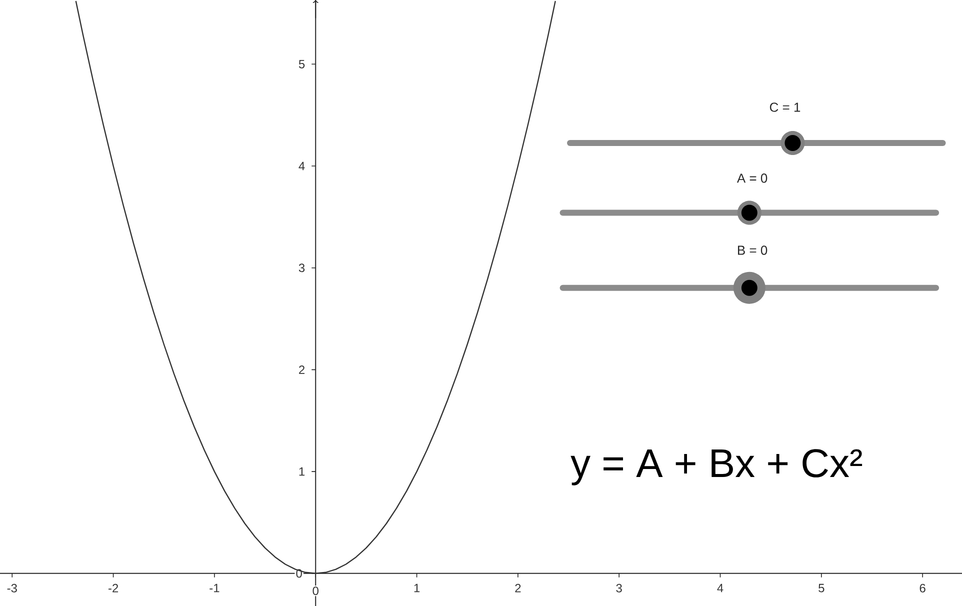 Image resolution: width=962 pixels, height=606 pixels. What do you see at coordinates (518, 588) in the screenshot?
I see `x-tick-label: 2` at bounding box center [518, 588].